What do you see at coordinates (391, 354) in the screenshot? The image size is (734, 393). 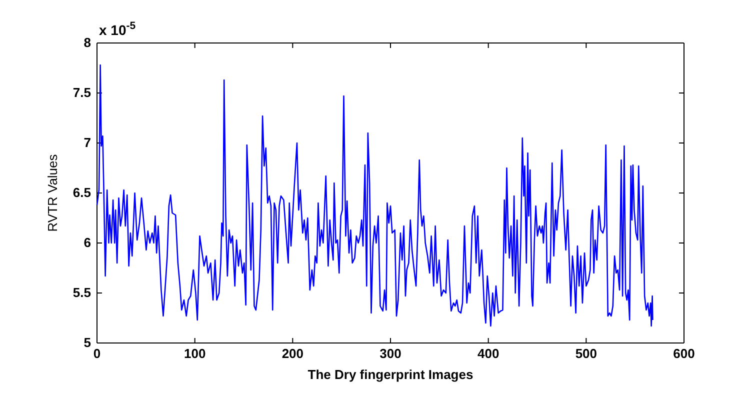 I see `x-tick-label: 300` at bounding box center [391, 354].